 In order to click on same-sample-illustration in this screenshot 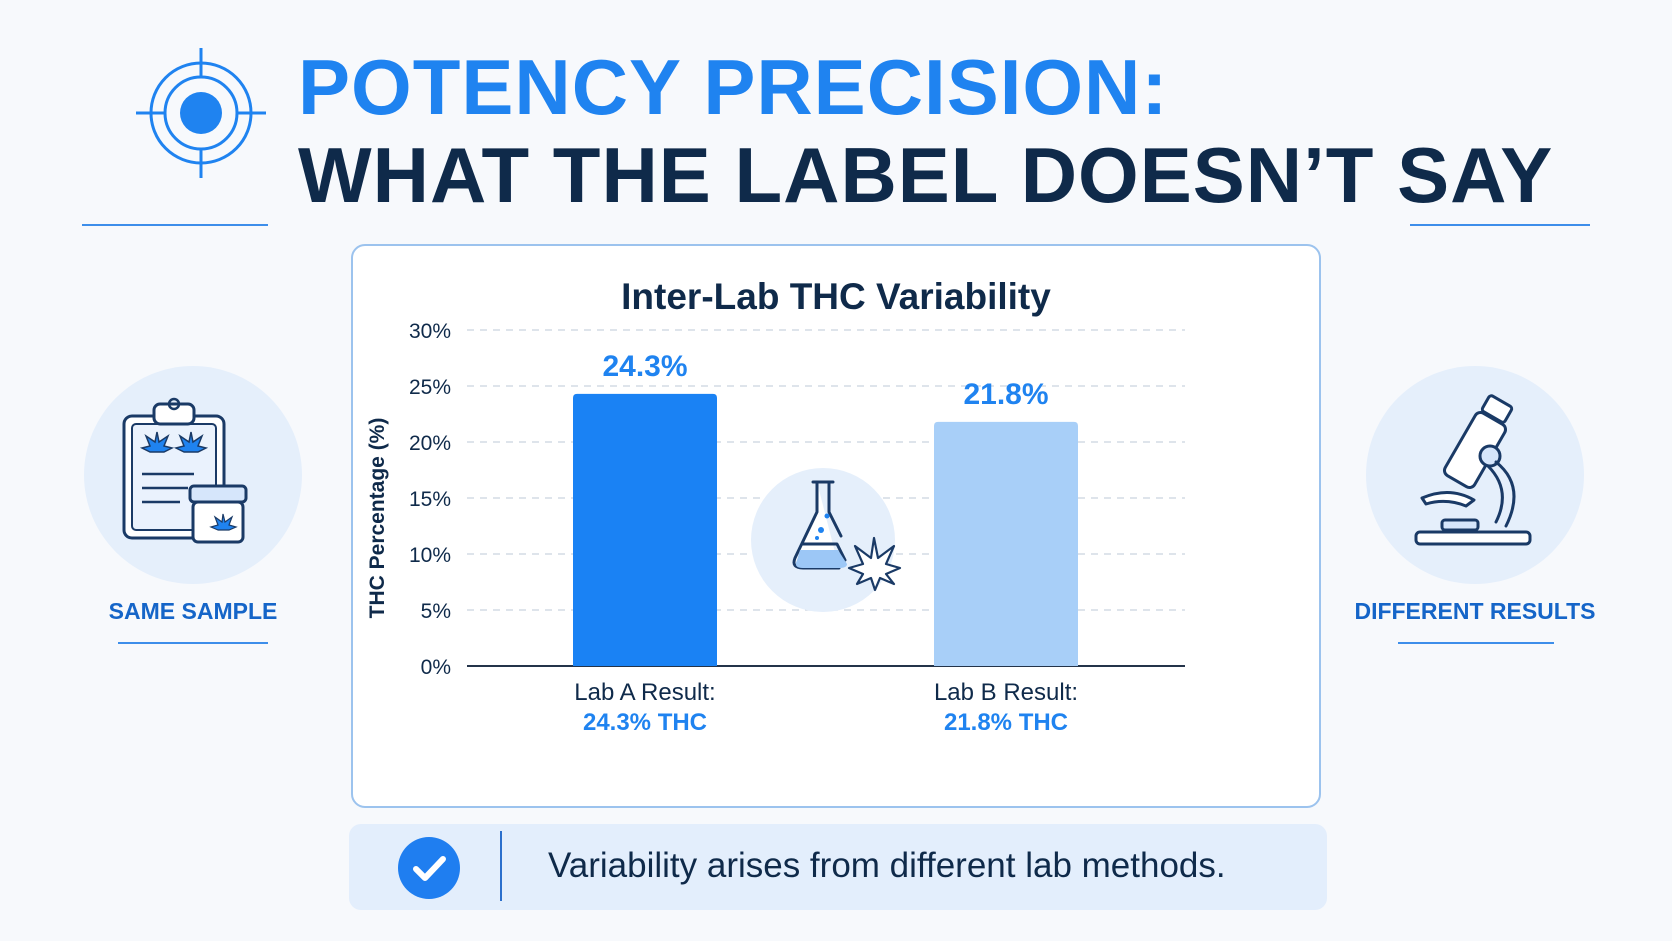, I will do `click(193, 475)`.